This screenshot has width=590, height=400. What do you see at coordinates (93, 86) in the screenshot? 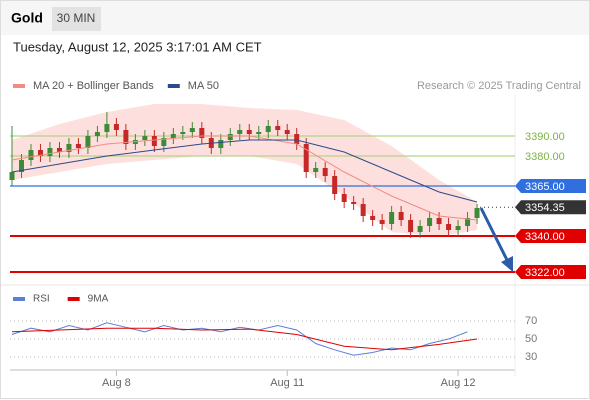
I see `legend-label: MA 20 + Bollinger Bands` at bounding box center [93, 86].